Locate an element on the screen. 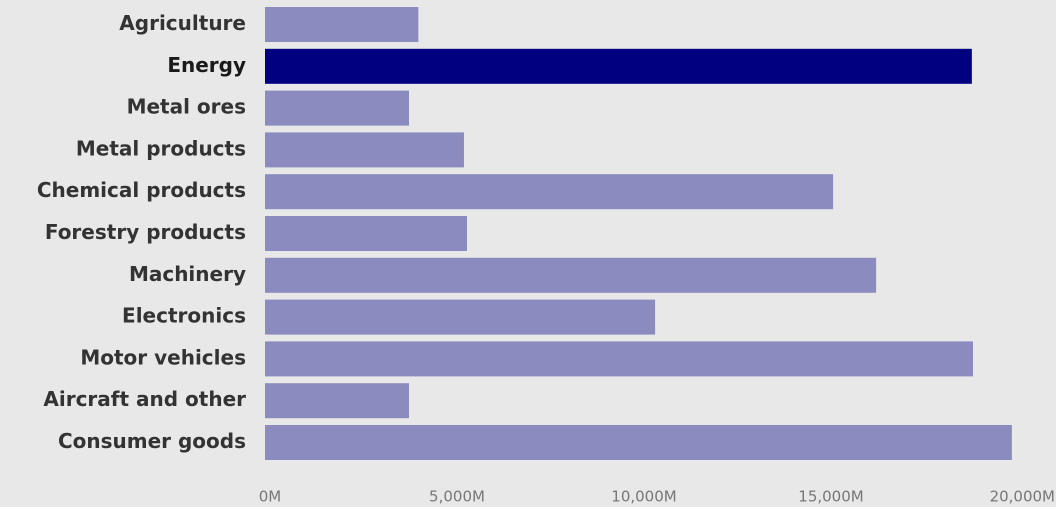  x-tick-label: 0M is located at coordinates (270, 497).